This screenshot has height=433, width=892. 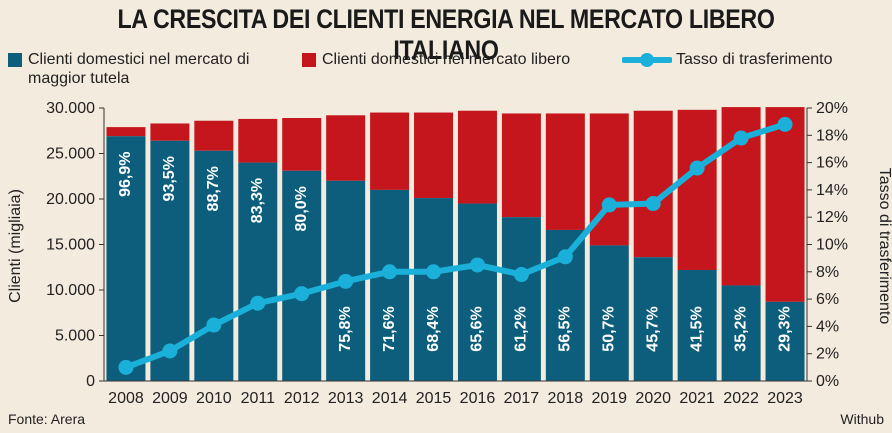 What do you see at coordinates (609, 205) in the screenshot?
I see `point-tasso-2019` at bounding box center [609, 205].